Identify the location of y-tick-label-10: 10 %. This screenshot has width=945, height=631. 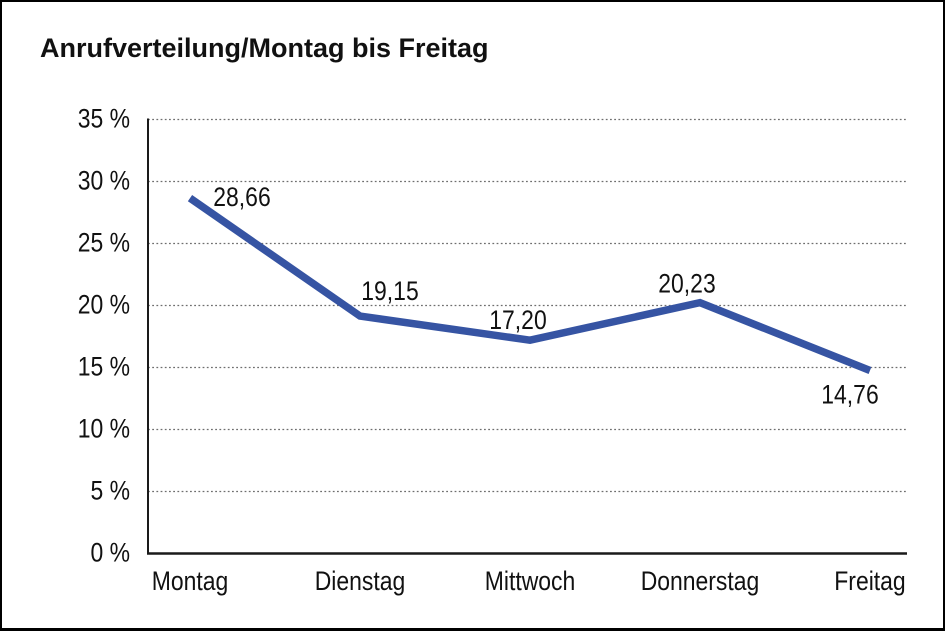
(104, 429).